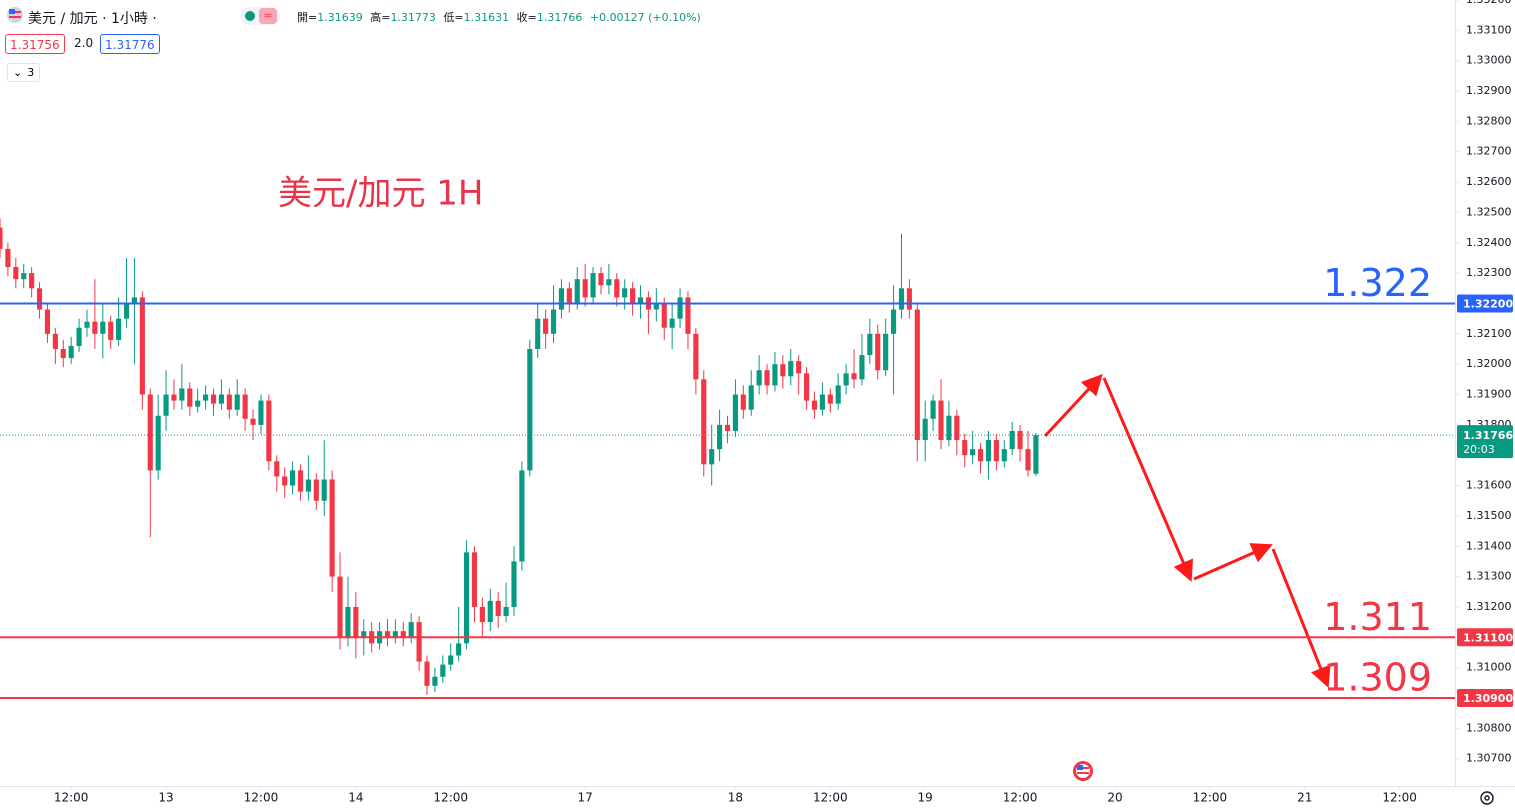 The width and height of the screenshot is (1515, 809). I want to click on status-pill: ≈, so click(260, 16).